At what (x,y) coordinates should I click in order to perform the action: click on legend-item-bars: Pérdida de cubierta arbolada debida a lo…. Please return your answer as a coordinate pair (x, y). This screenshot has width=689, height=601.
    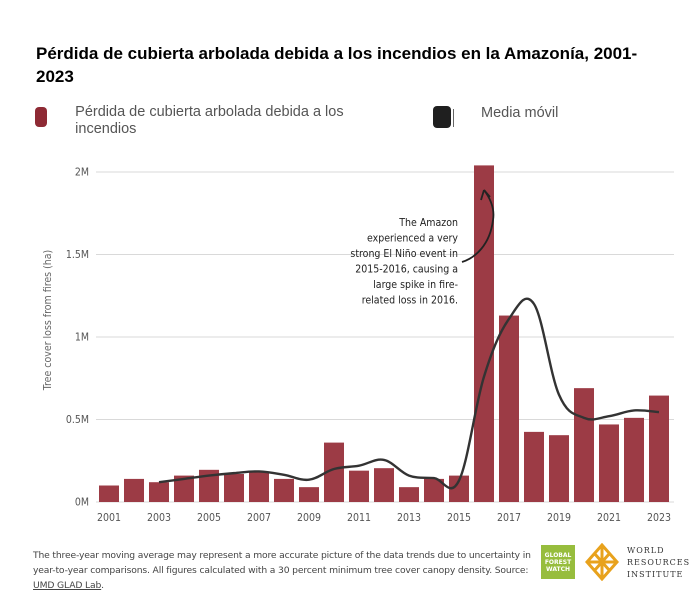
    Looking at the image, I should click on (200, 121).